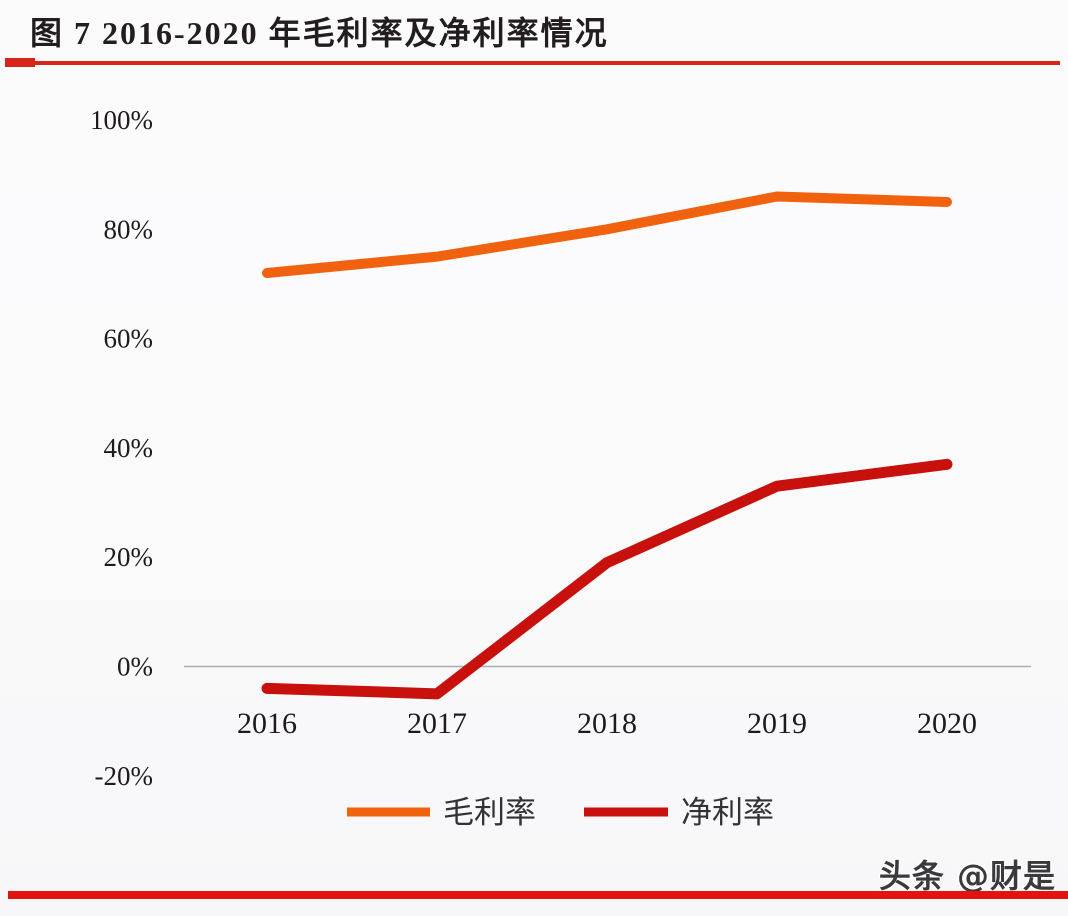 The width and height of the screenshot is (1068, 916). I want to click on x-axis-label: 2016, so click(267, 723).